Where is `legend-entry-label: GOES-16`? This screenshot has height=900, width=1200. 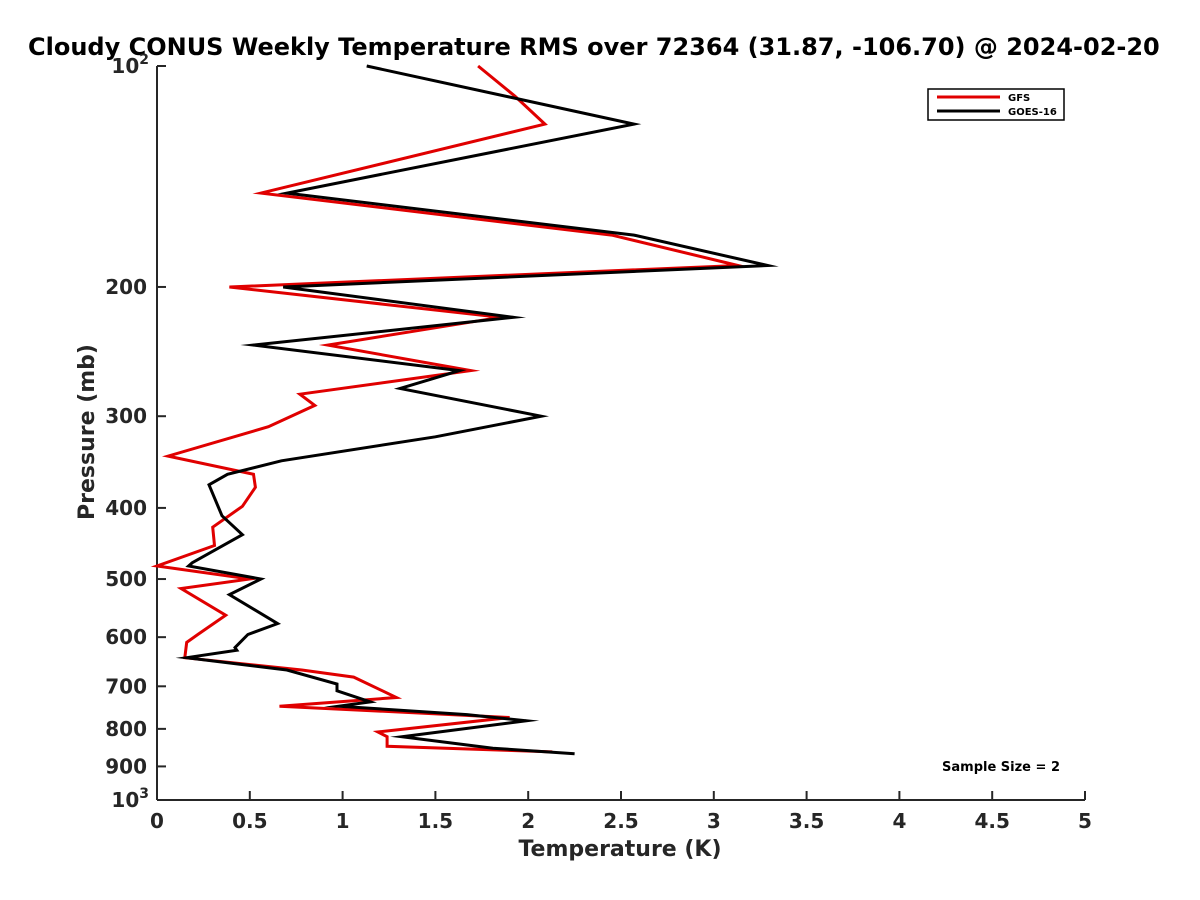 legend-entry-label: GOES-16 is located at coordinates (1032, 112).